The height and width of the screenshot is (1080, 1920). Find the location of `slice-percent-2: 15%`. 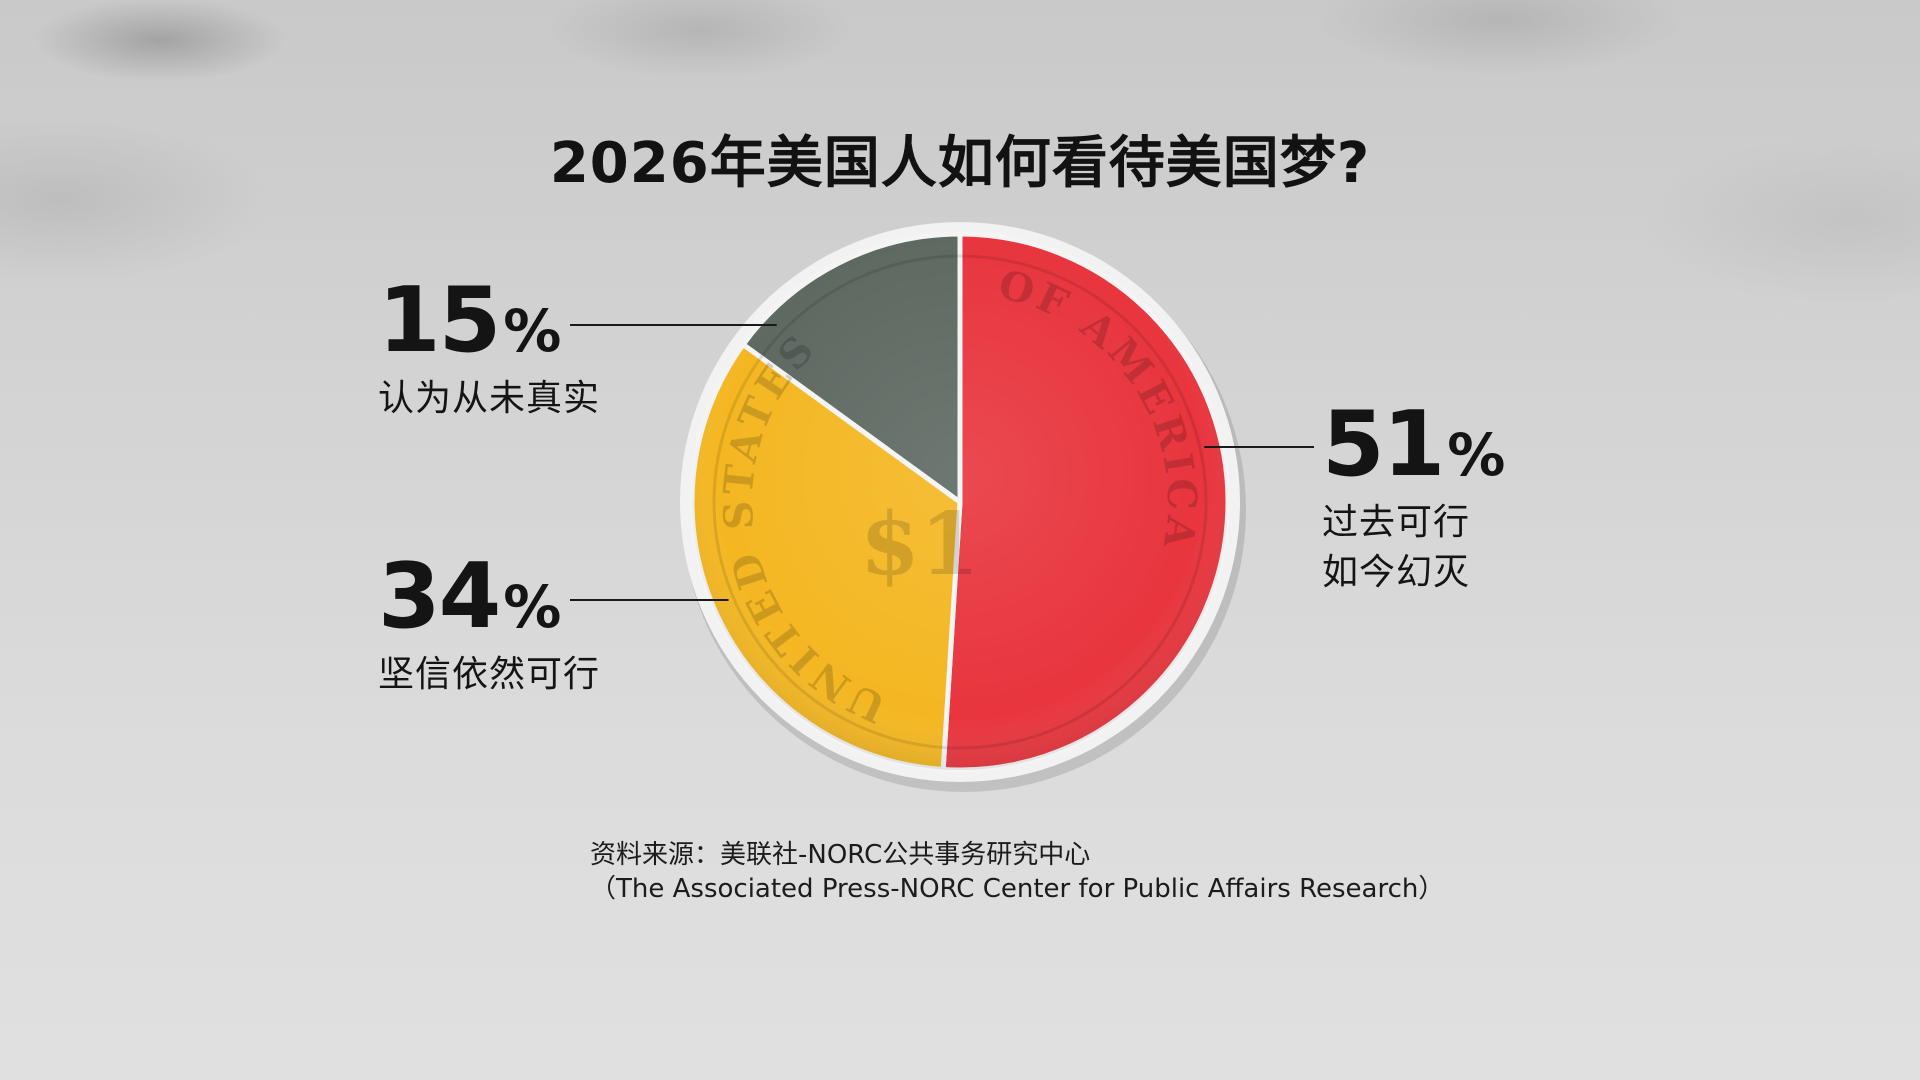

slice-percent-2: 15% is located at coordinates (489, 321).